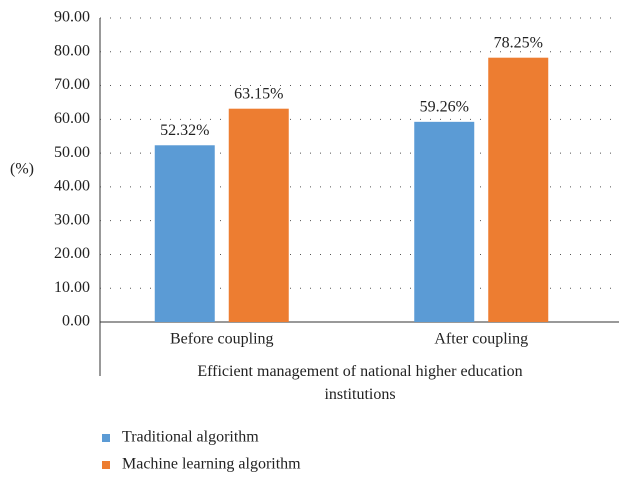 This screenshot has height=479, width=619. What do you see at coordinates (76, 321) in the screenshot?
I see `y-tick-label: 0.00` at bounding box center [76, 321].